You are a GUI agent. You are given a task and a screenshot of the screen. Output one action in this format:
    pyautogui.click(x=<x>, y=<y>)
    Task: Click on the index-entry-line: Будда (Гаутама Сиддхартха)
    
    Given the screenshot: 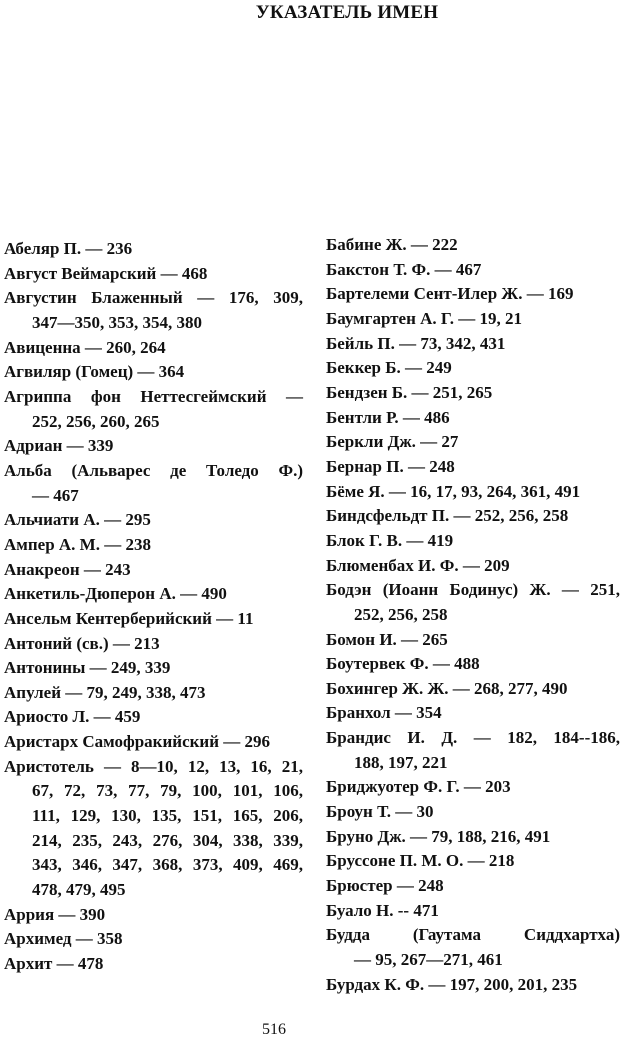 What is the action you would take?
    pyautogui.click(x=473, y=935)
    